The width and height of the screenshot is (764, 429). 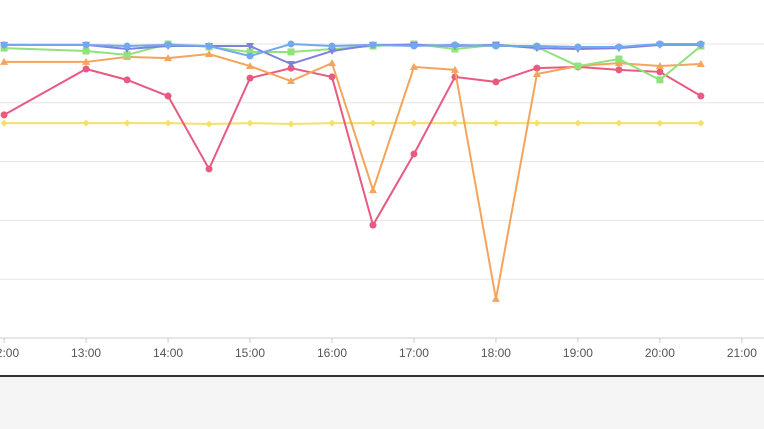 What do you see at coordinates (168, 353) in the screenshot?
I see `x-tick-label: 14:00` at bounding box center [168, 353].